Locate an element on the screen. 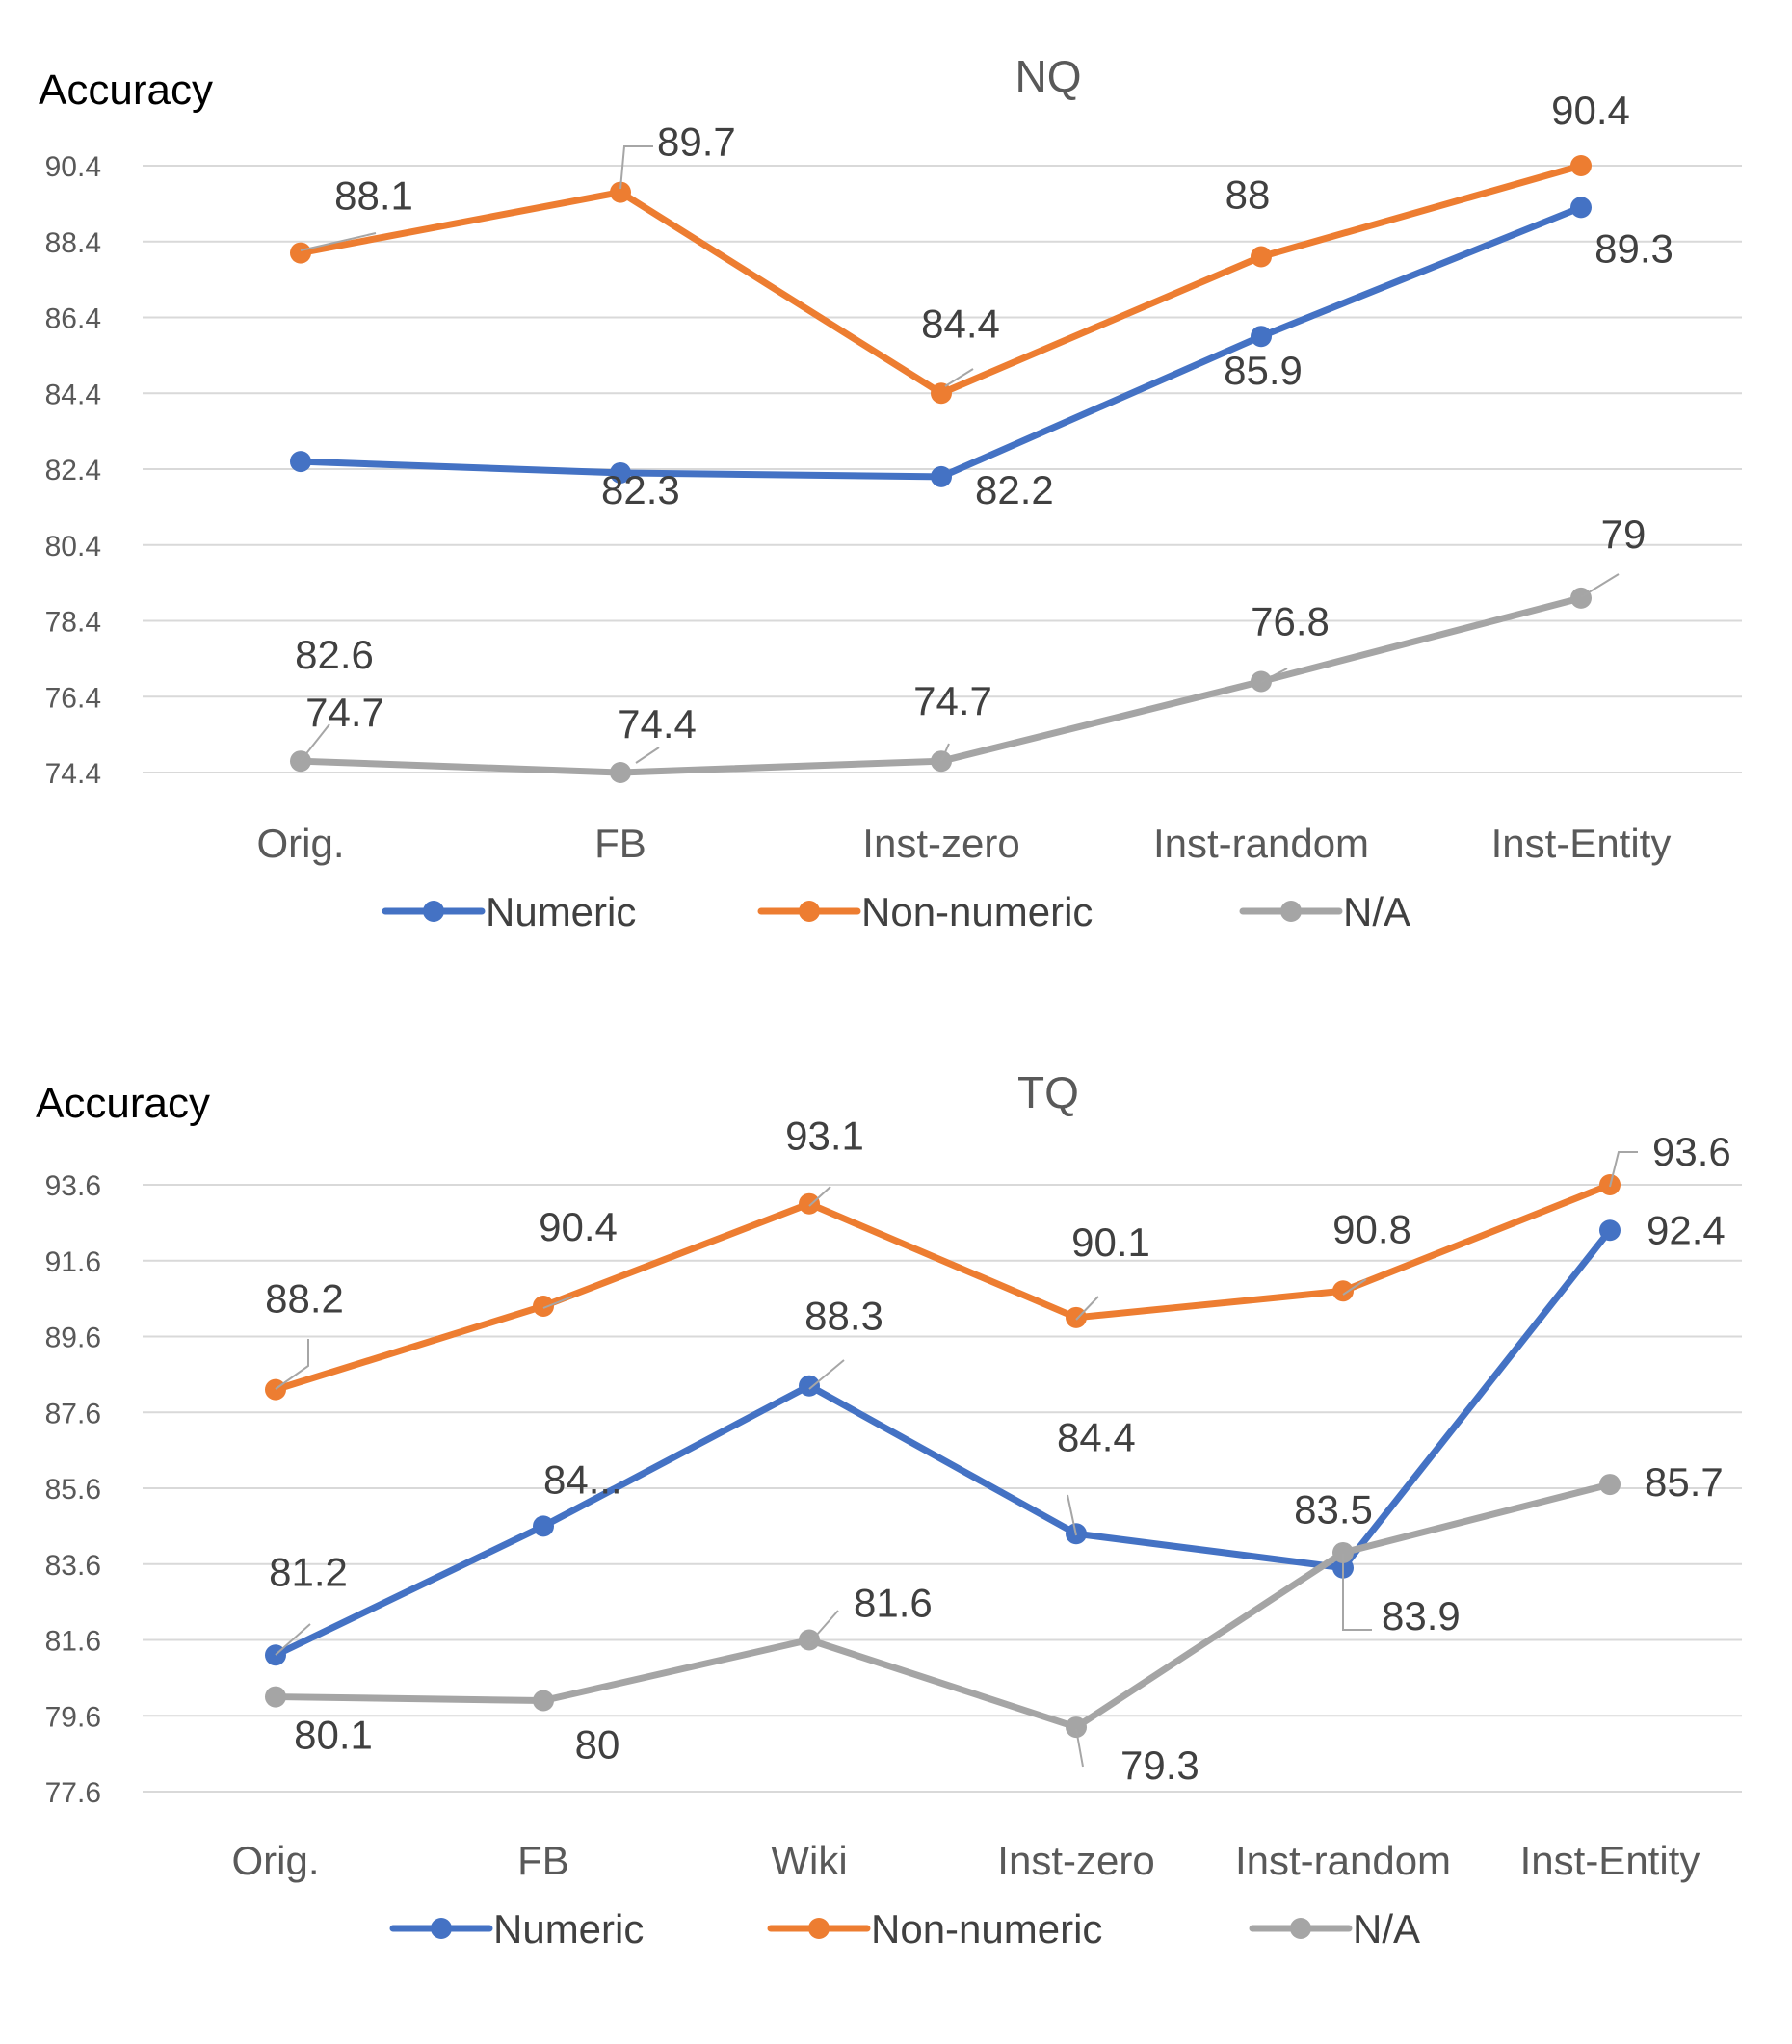  data-label: 82.3 is located at coordinates (640, 489).